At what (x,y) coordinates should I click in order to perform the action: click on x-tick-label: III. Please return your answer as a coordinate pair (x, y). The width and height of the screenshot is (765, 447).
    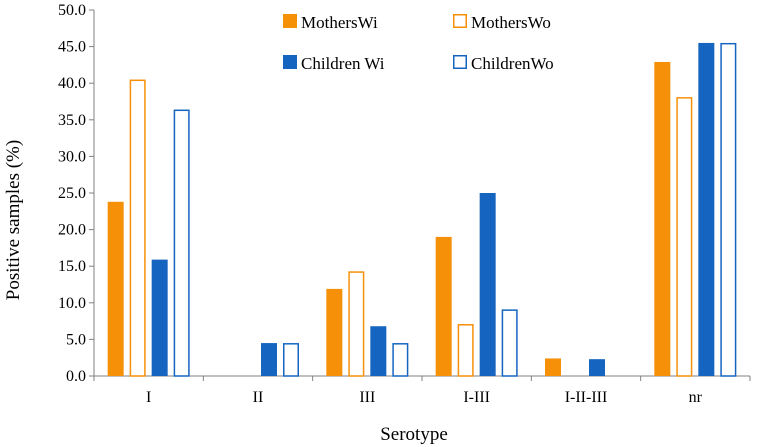
    Looking at the image, I should click on (367, 397).